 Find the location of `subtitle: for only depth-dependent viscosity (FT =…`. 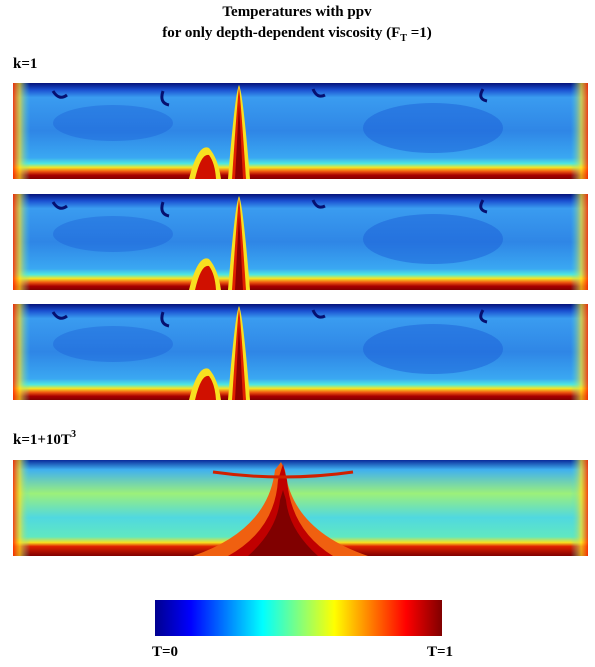

subtitle: for only depth-dependent viscosity (FT =… is located at coordinates (297, 34).